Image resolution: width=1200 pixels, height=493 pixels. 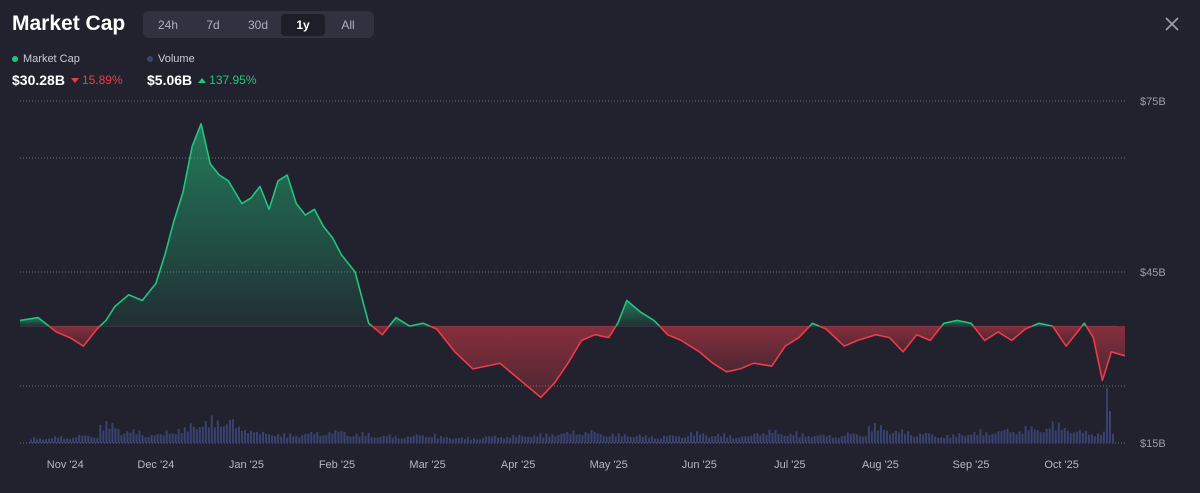 What do you see at coordinates (348, 24) in the screenshot?
I see `tab-all: All` at bounding box center [348, 24].